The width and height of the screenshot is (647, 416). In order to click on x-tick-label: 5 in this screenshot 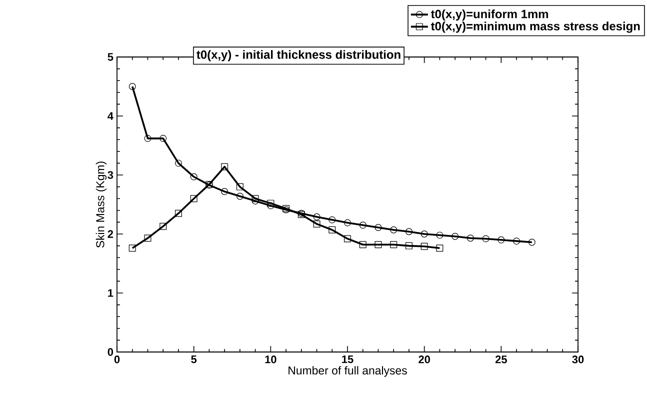, I will do `click(194, 360)`.